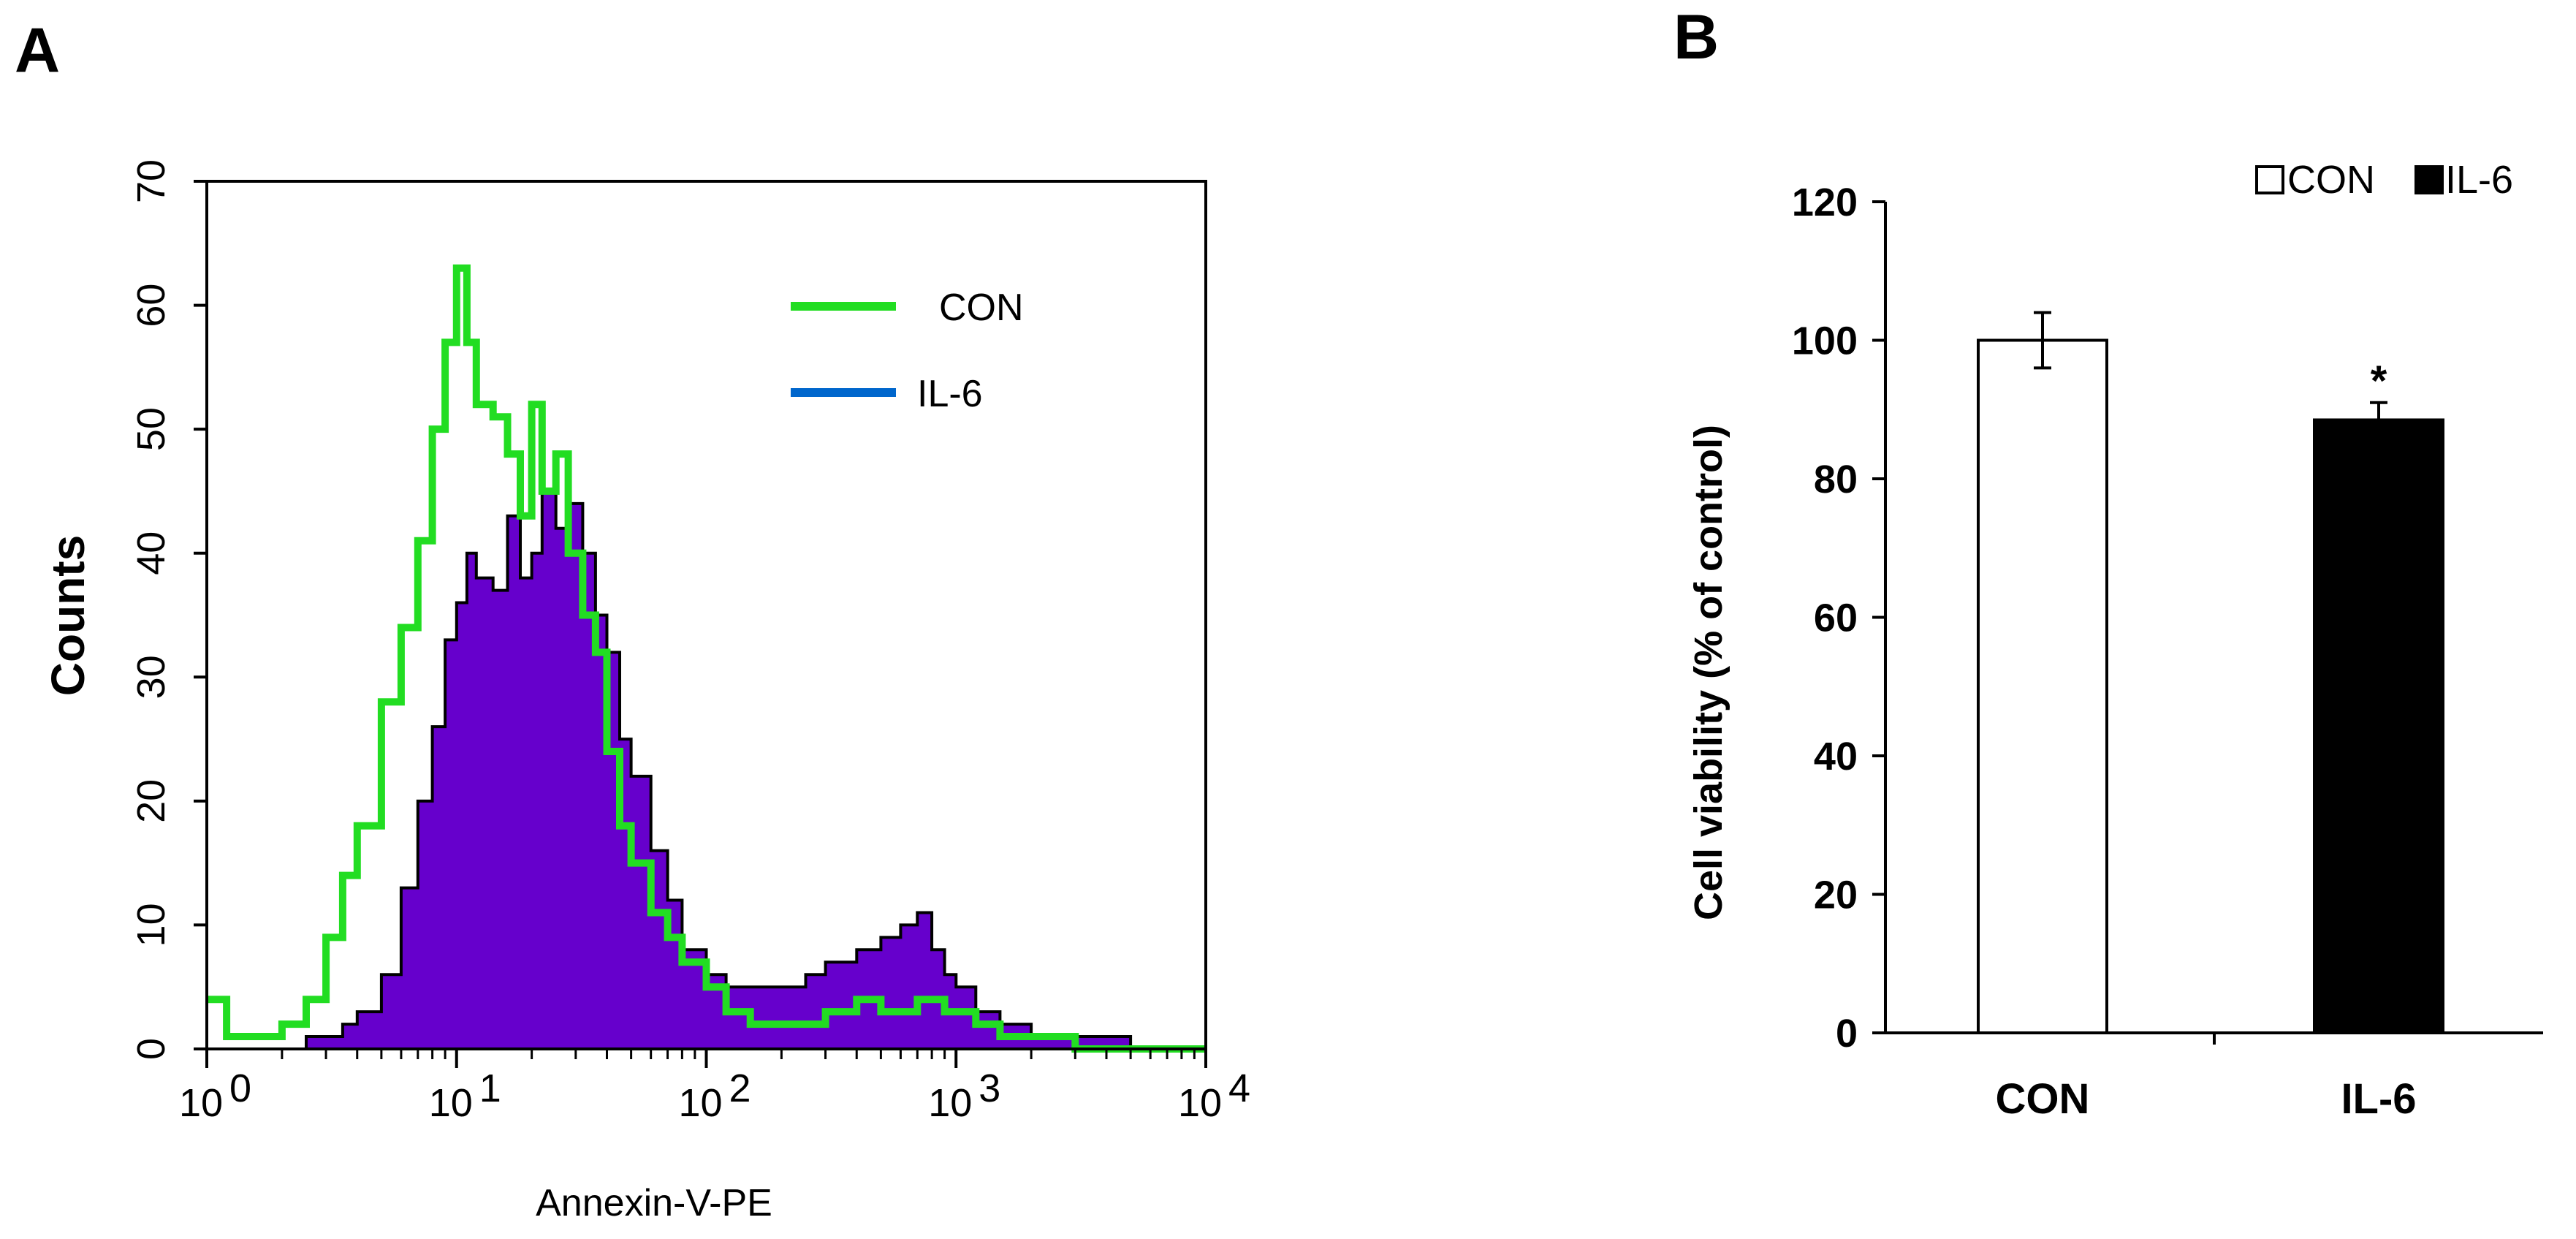 The width and height of the screenshot is (2576, 1239). What do you see at coordinates (908, 351) in the screenshot?
I see `histogram-legend: CON IL-6` at bounding box center [908, 351].